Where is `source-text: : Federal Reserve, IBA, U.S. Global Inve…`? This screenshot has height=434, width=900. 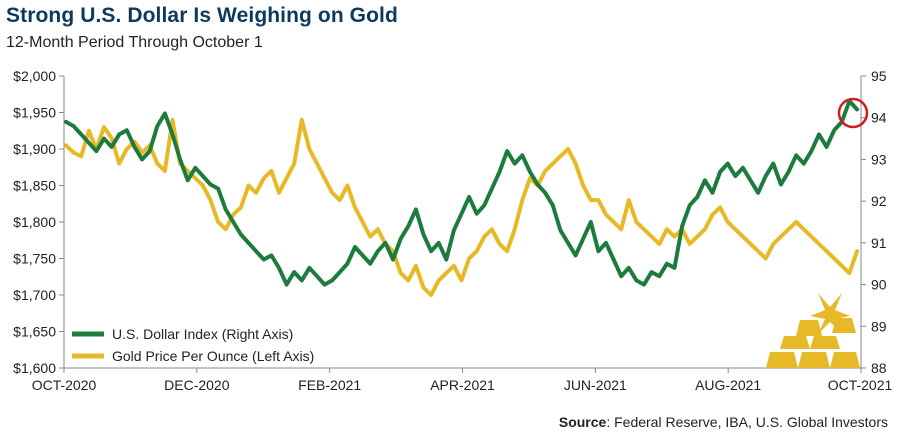
source-text: : Federal Reserve, IBA, U.S. Global Inve… is located at coordinates (747, 422).